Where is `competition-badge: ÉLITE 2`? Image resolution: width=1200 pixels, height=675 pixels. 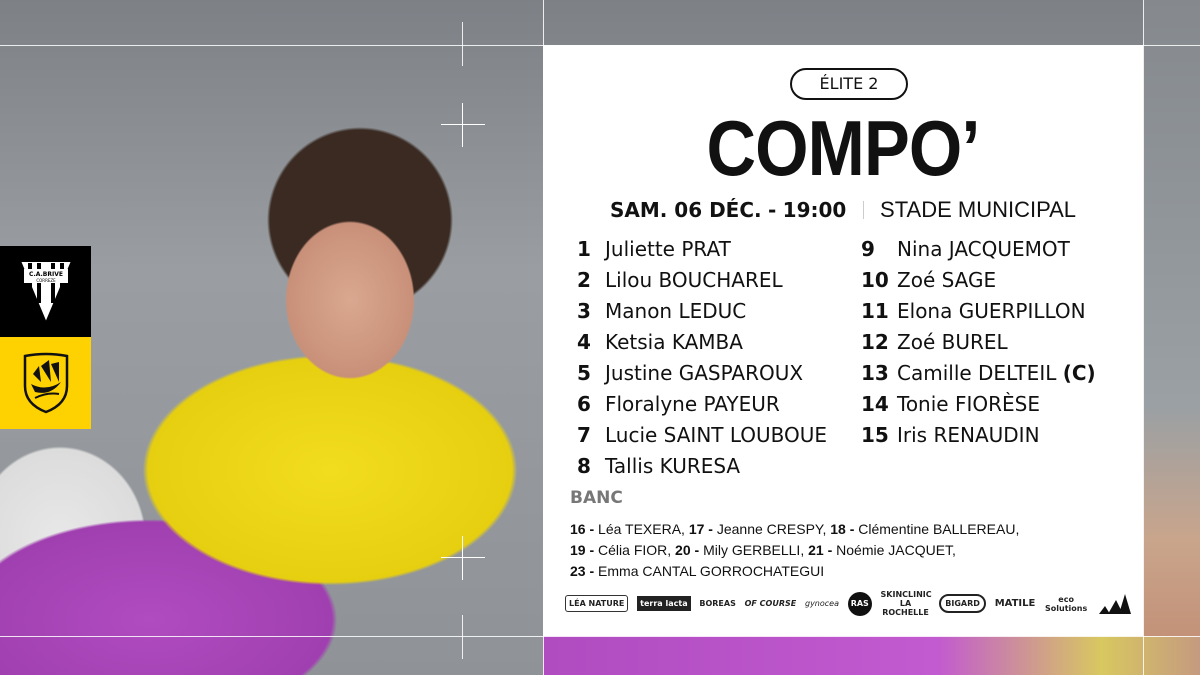
competition-badge: ÉLITE 2 is located at coordinates (849, 84).